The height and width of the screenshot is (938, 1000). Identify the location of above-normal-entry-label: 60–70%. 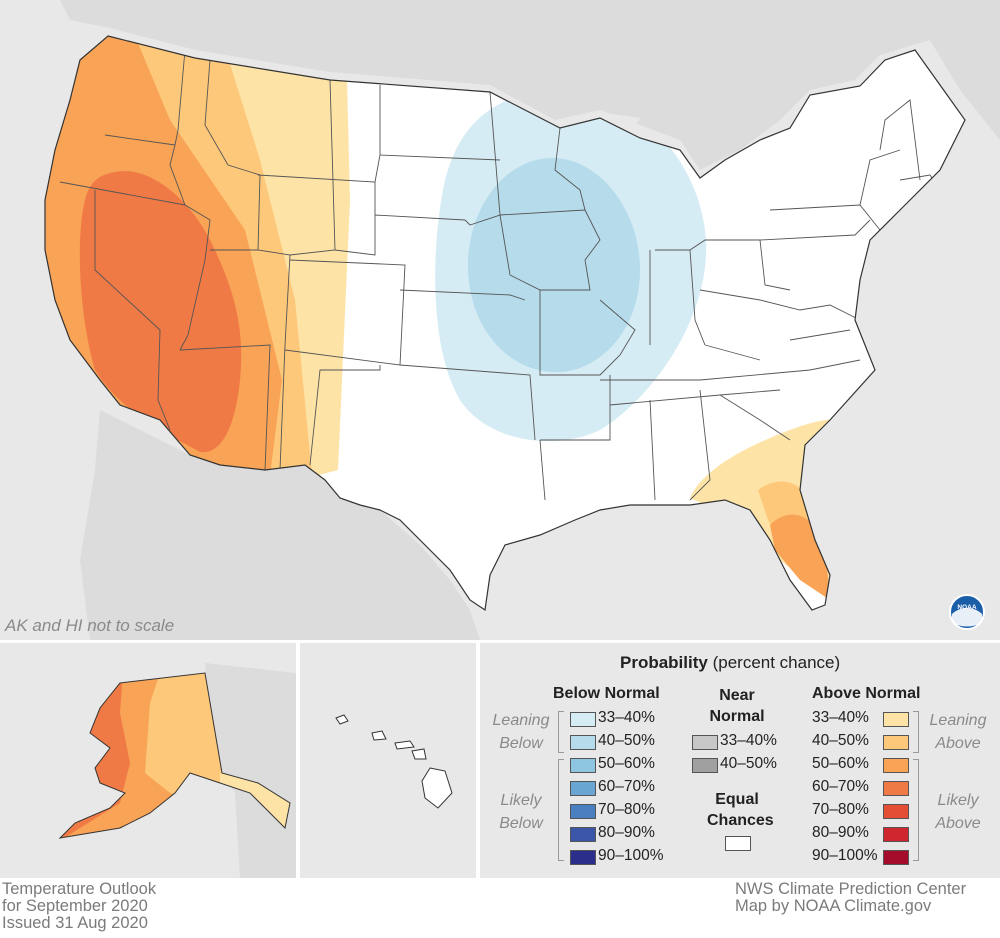
(840, 786).